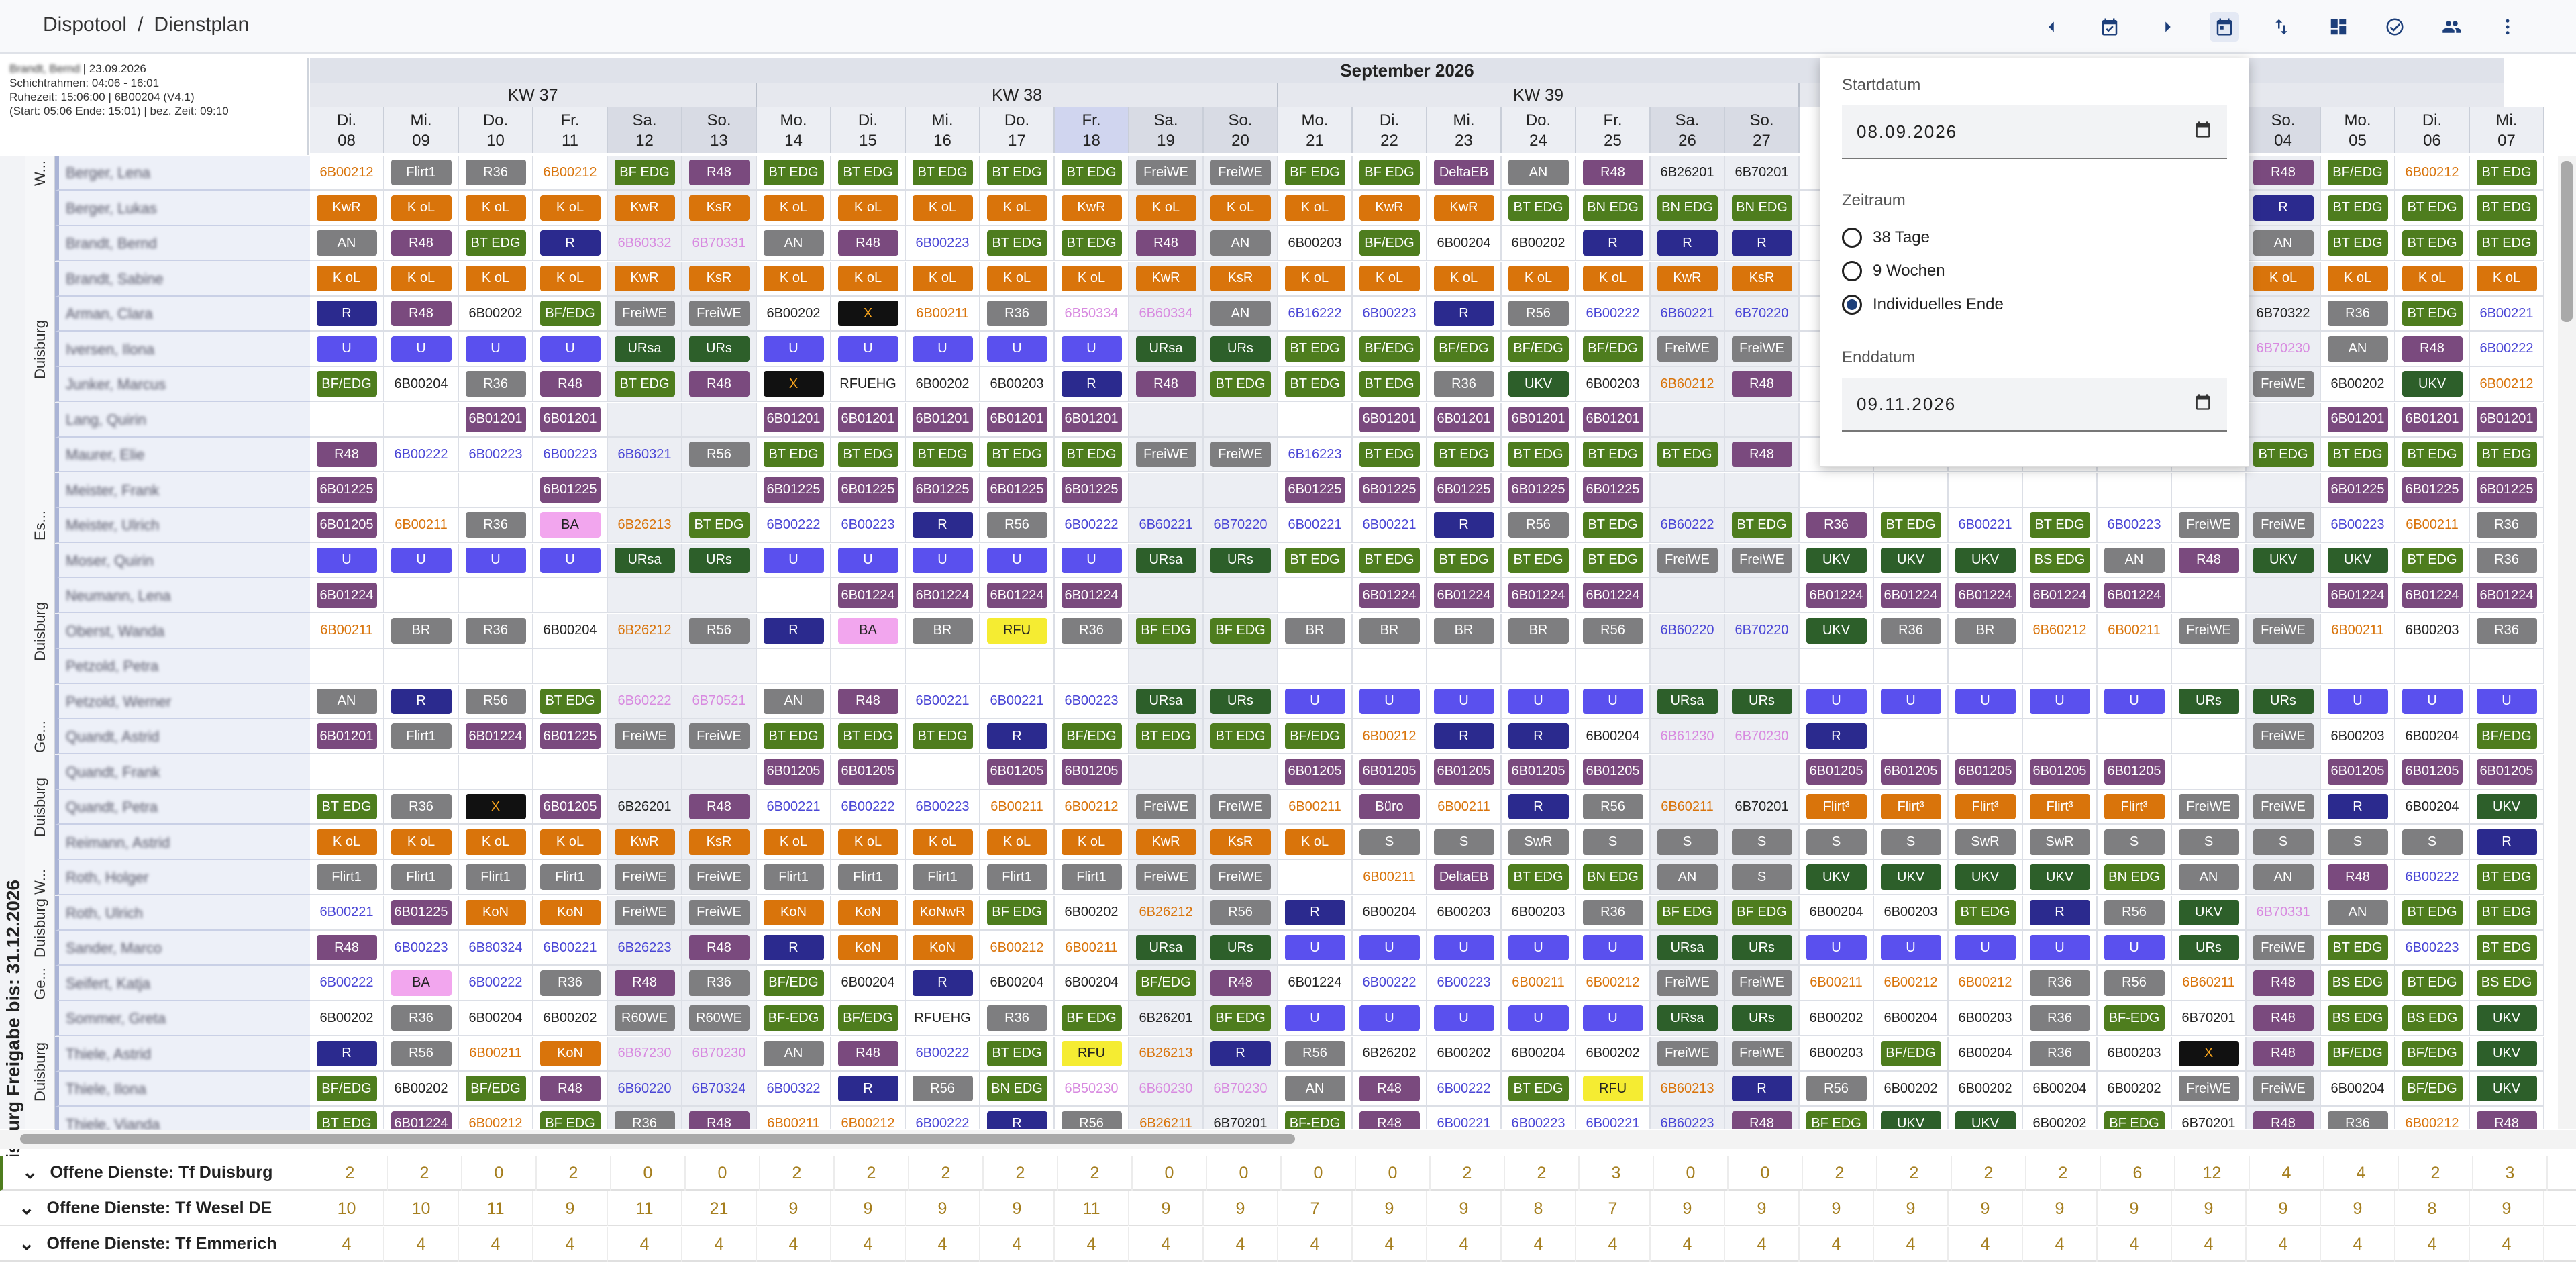 The image size is (2576, 1263). Describe the element at coordinates (2135, 984) in the screenshot. I see `schedule-cell: R56` at that location.